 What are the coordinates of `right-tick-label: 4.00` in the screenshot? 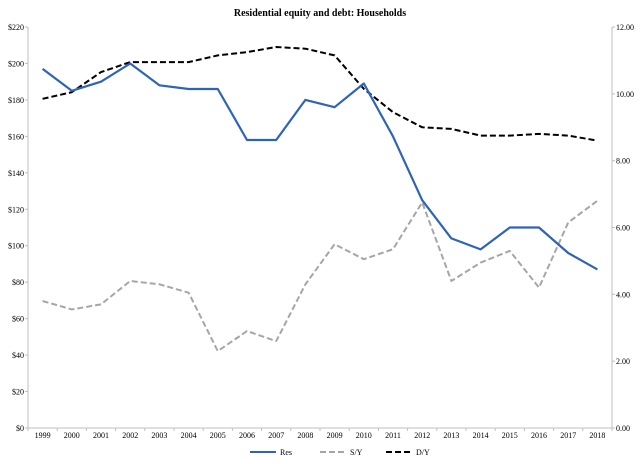 It's located at (623, 294).